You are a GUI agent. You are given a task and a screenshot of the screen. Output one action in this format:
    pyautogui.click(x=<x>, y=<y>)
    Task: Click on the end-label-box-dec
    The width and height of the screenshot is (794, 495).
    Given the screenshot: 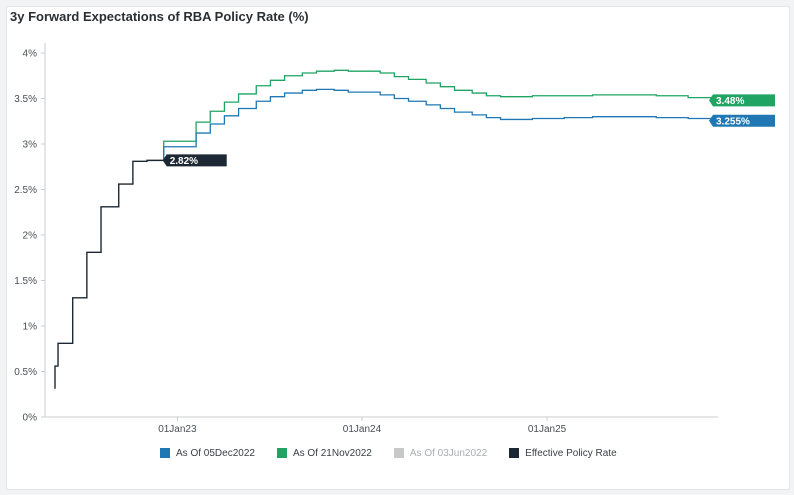 What is the action you would take?
    pyautogui.click(x=742, y=120)
    